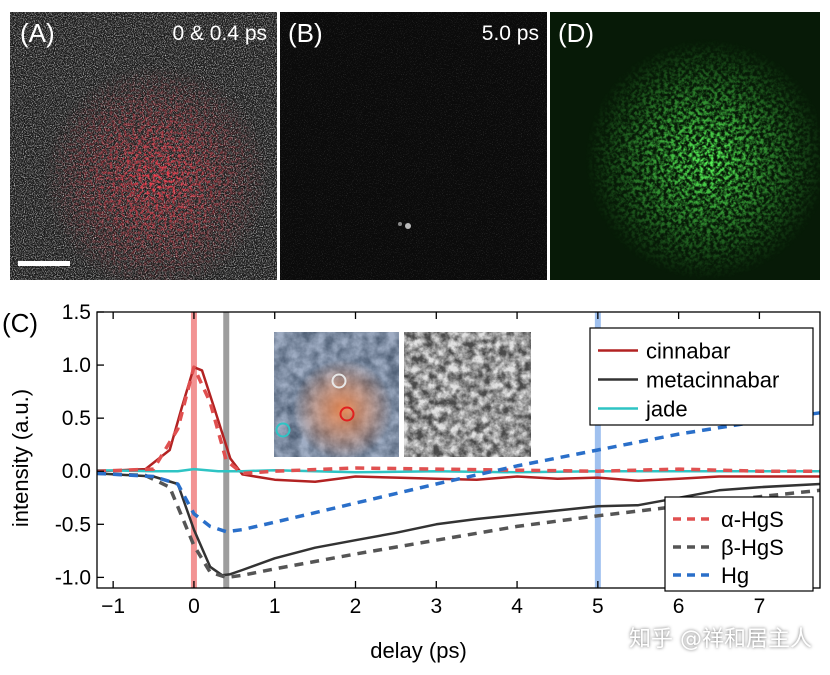 Image resolution: width=830 pixels, height=675 pixels. What do you see at coordinates (720, 639) in the screenshot?
I see `watermark: 知乎 @祥和居主人` at bounding box center [720, 639].